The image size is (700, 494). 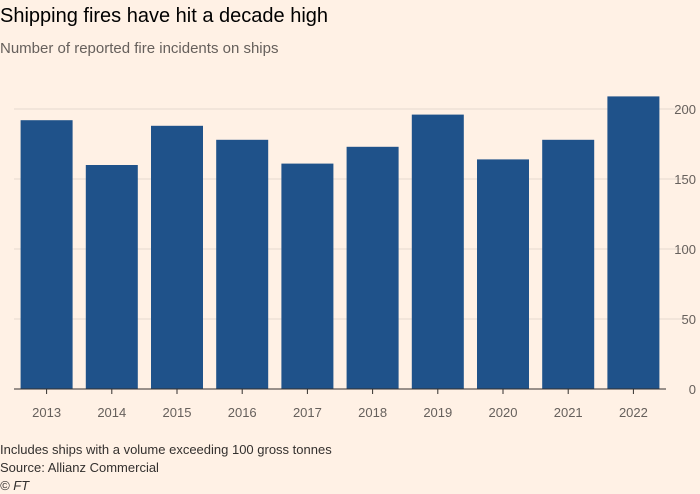 What do you see at coordinates (437, 412) in the screenshot?
I see `x-tick-label-2019: 2019` at bounding box center [437, 412].